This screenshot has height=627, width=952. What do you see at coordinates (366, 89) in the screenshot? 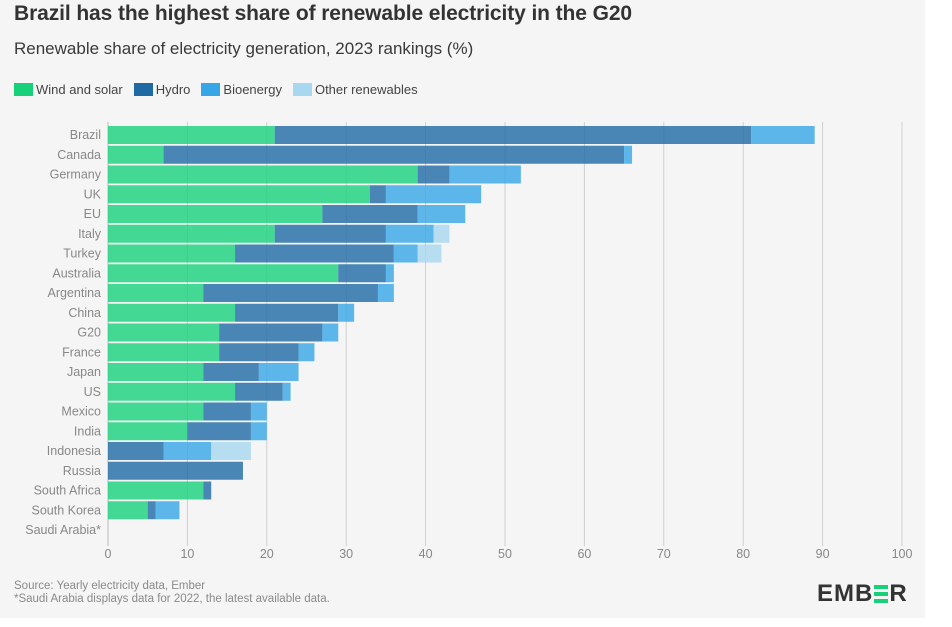
I see `legend-label: Other renewables` at bounding box center [366, 89].